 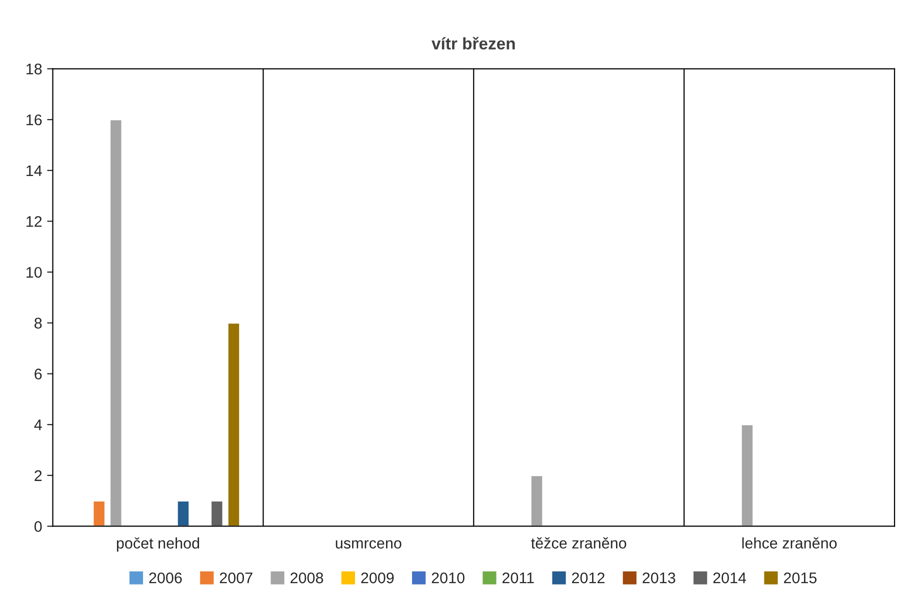 What do you see at coordinates (377, 578) in the screenshot?
I see `legend-label: 2009` at bounding box center [377, 578].